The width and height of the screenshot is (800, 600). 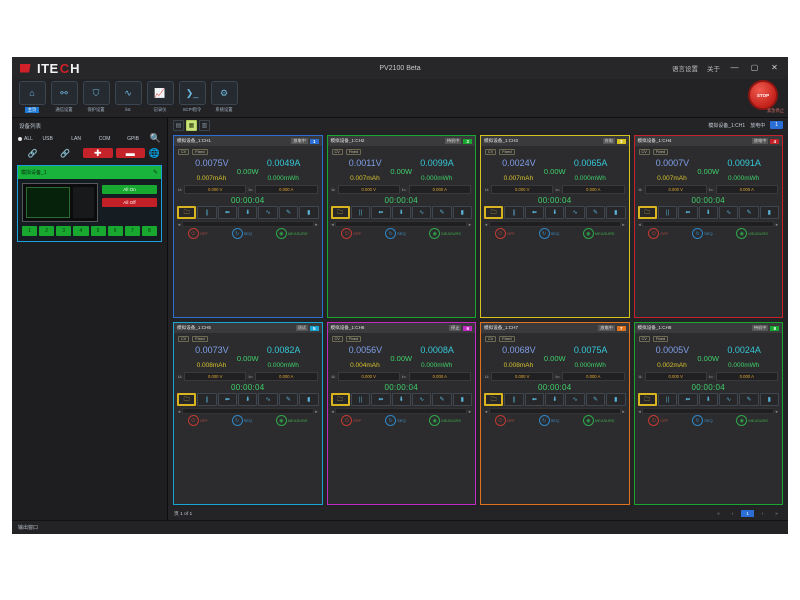 I want to click on page-next-button: ›, so click(x=762, y=513).